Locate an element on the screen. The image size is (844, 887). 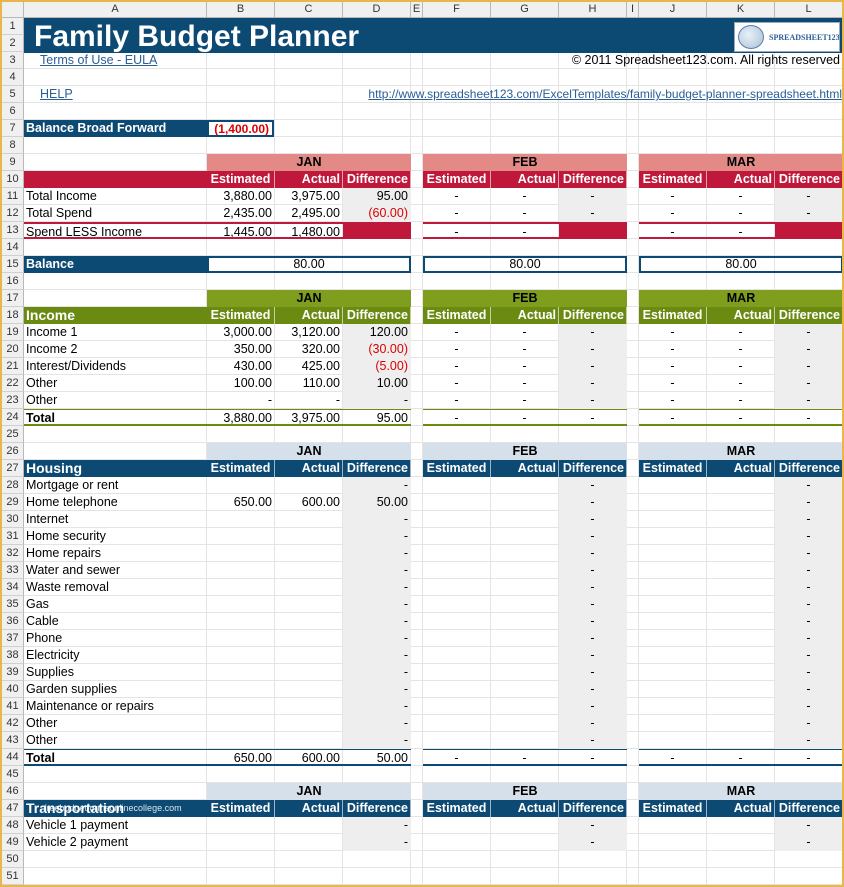
row-header-48: 48 is located at coordinates (13, 825).